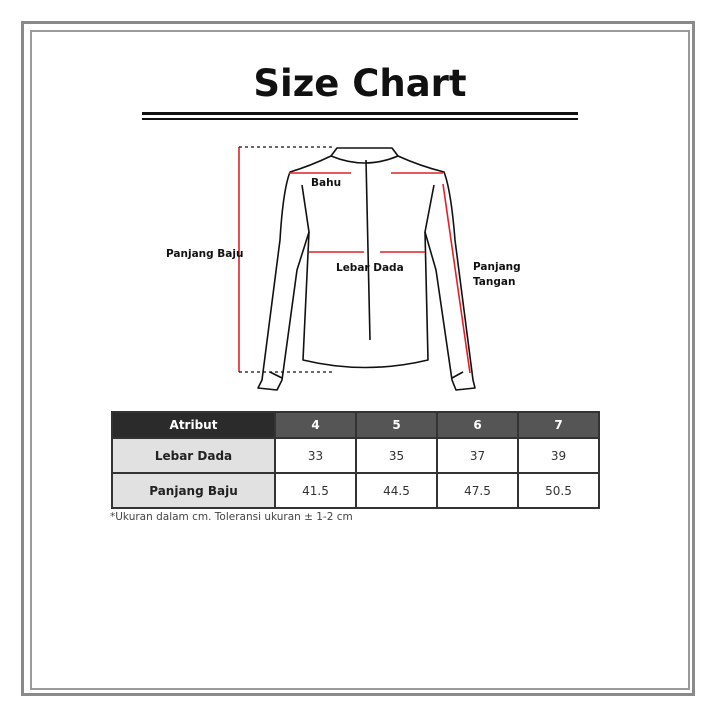  I want to click on header-size: 7, so click(558, 425).